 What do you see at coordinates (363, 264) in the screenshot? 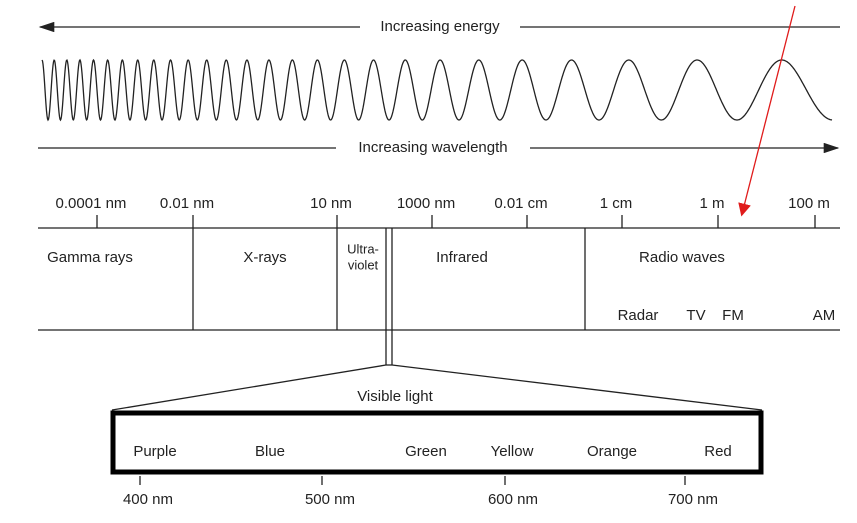
I see `region-label: violet` at bounding box center [363, 264].